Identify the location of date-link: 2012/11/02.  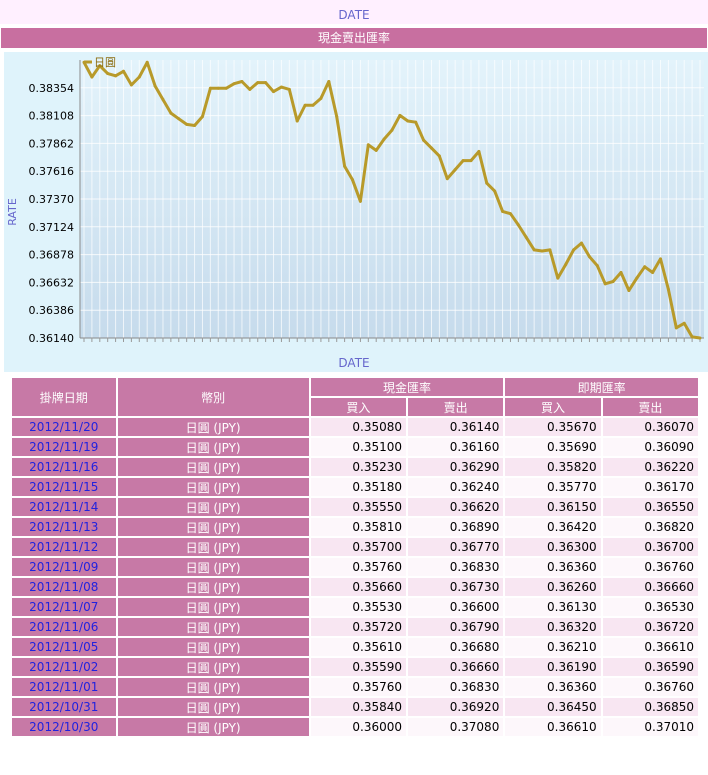
(64, 667).